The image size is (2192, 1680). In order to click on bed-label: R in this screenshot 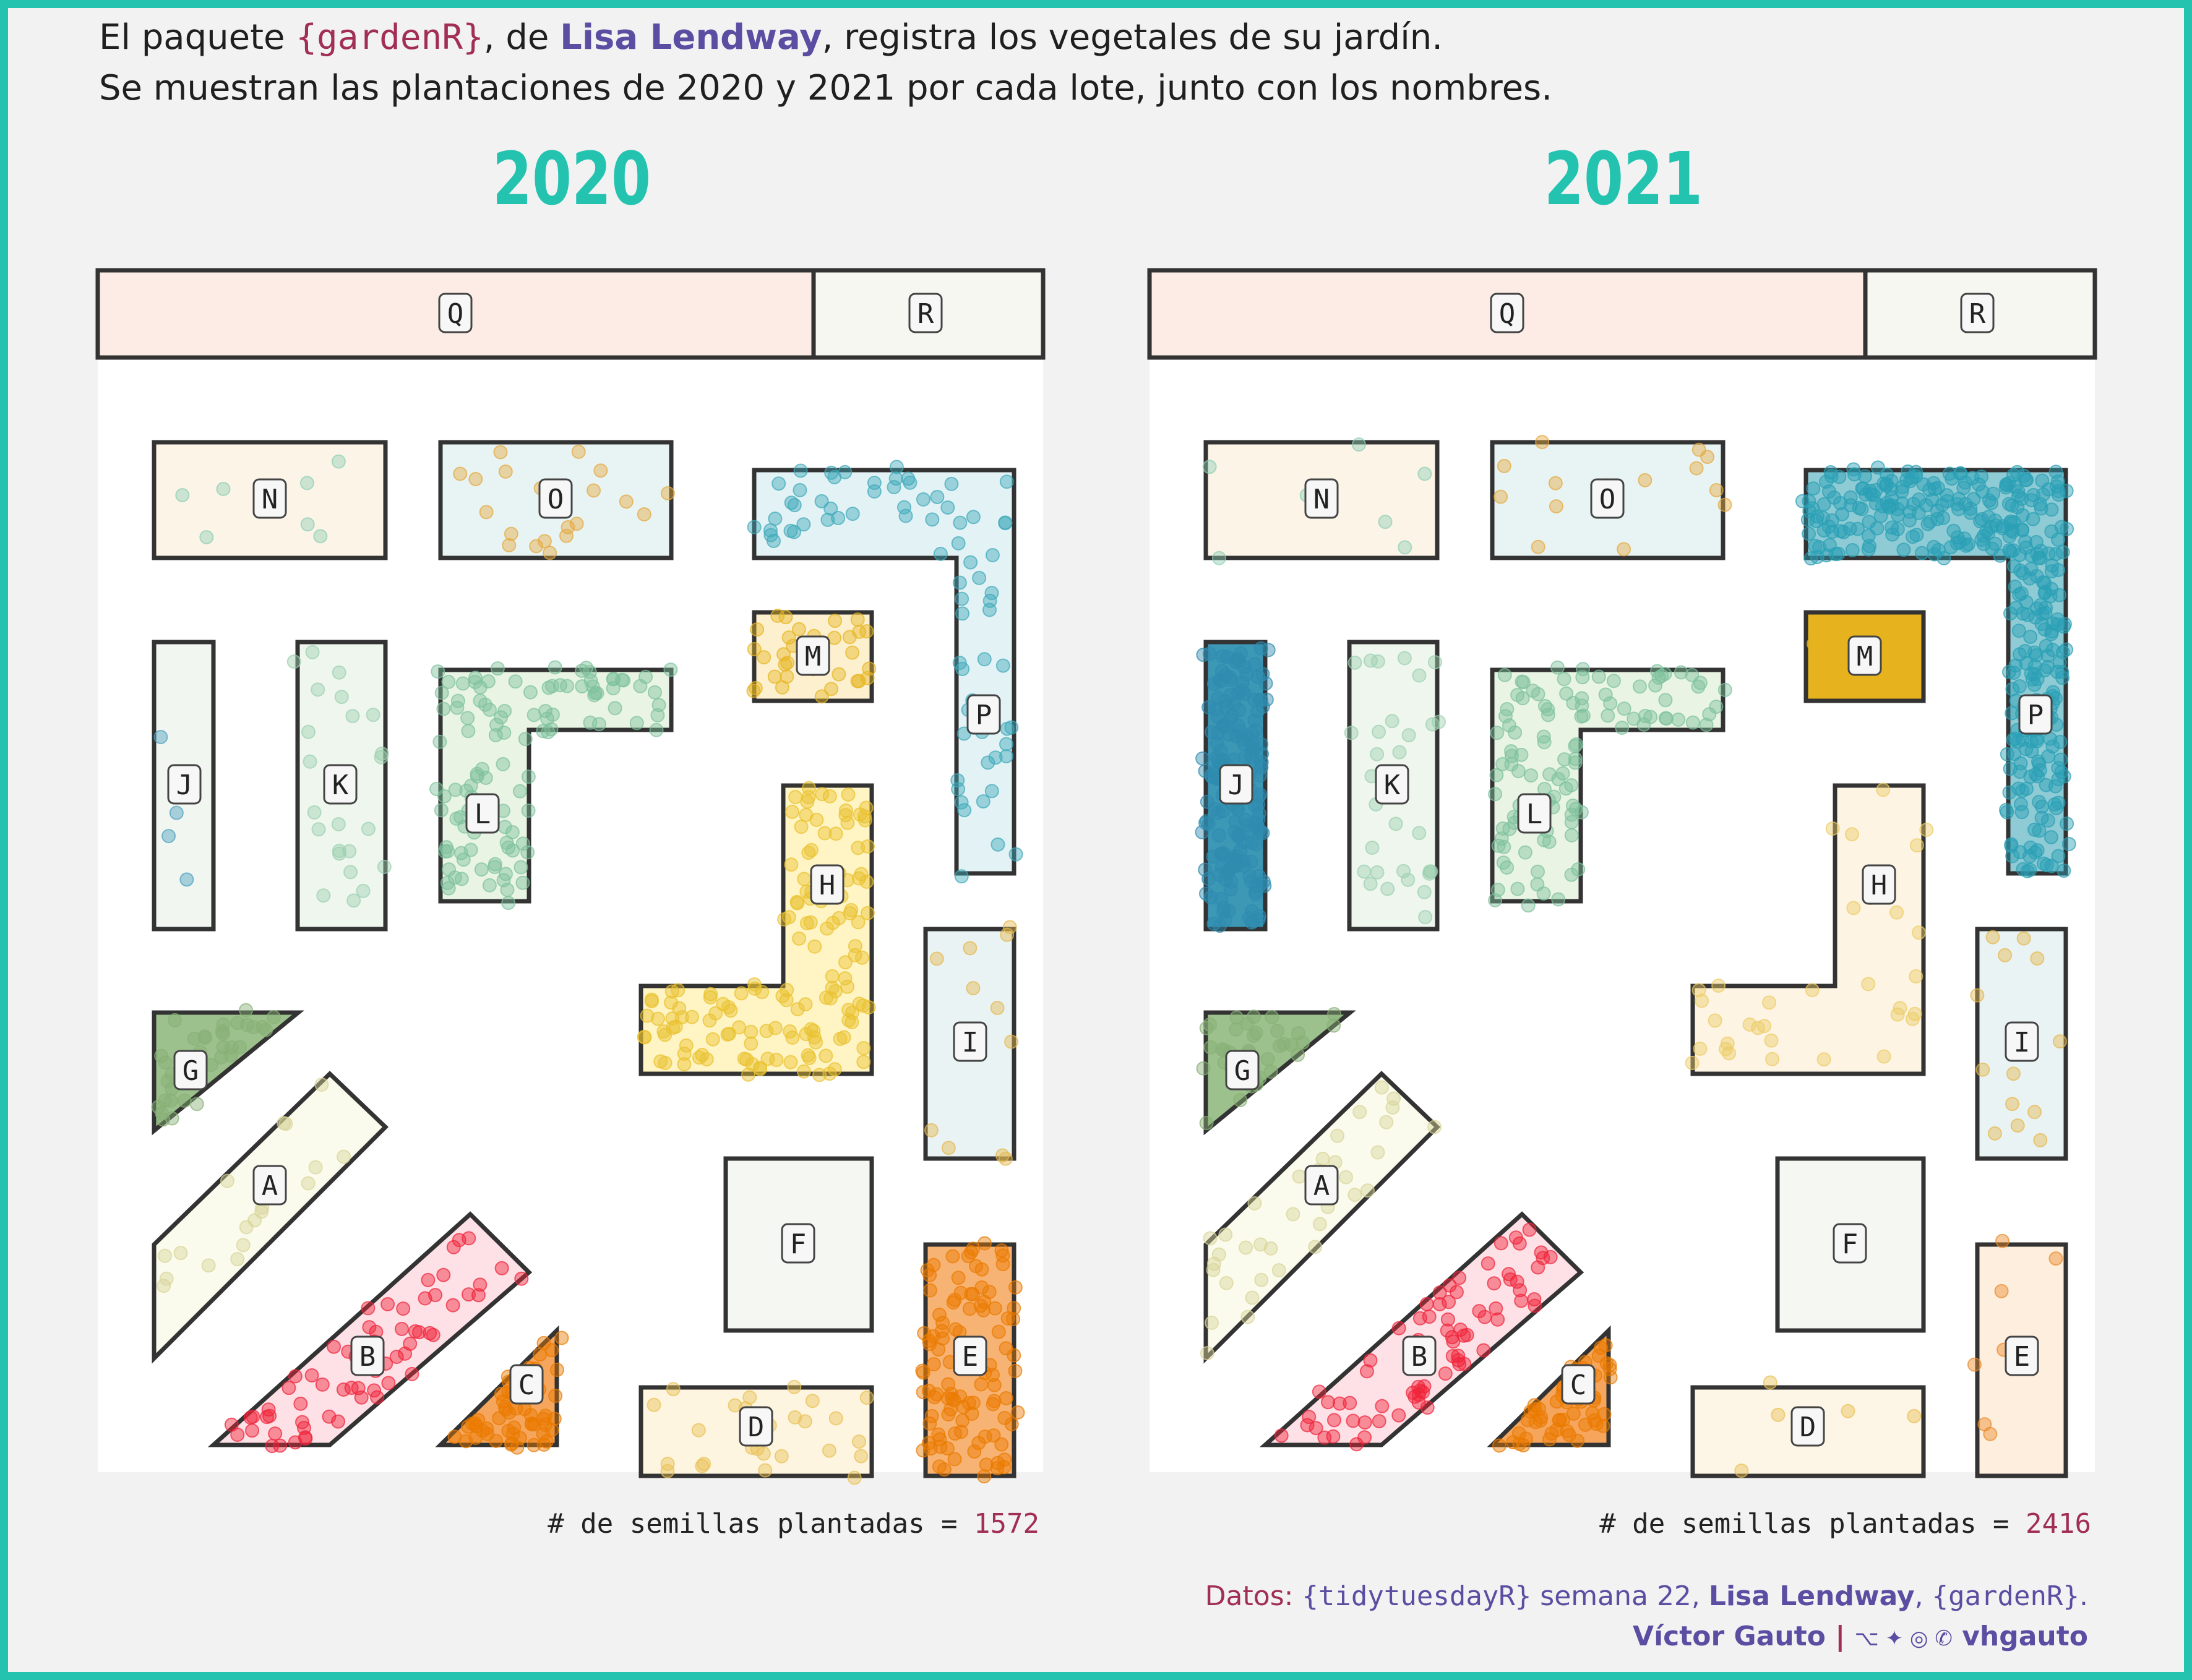, I will do `click(926, 314)`.